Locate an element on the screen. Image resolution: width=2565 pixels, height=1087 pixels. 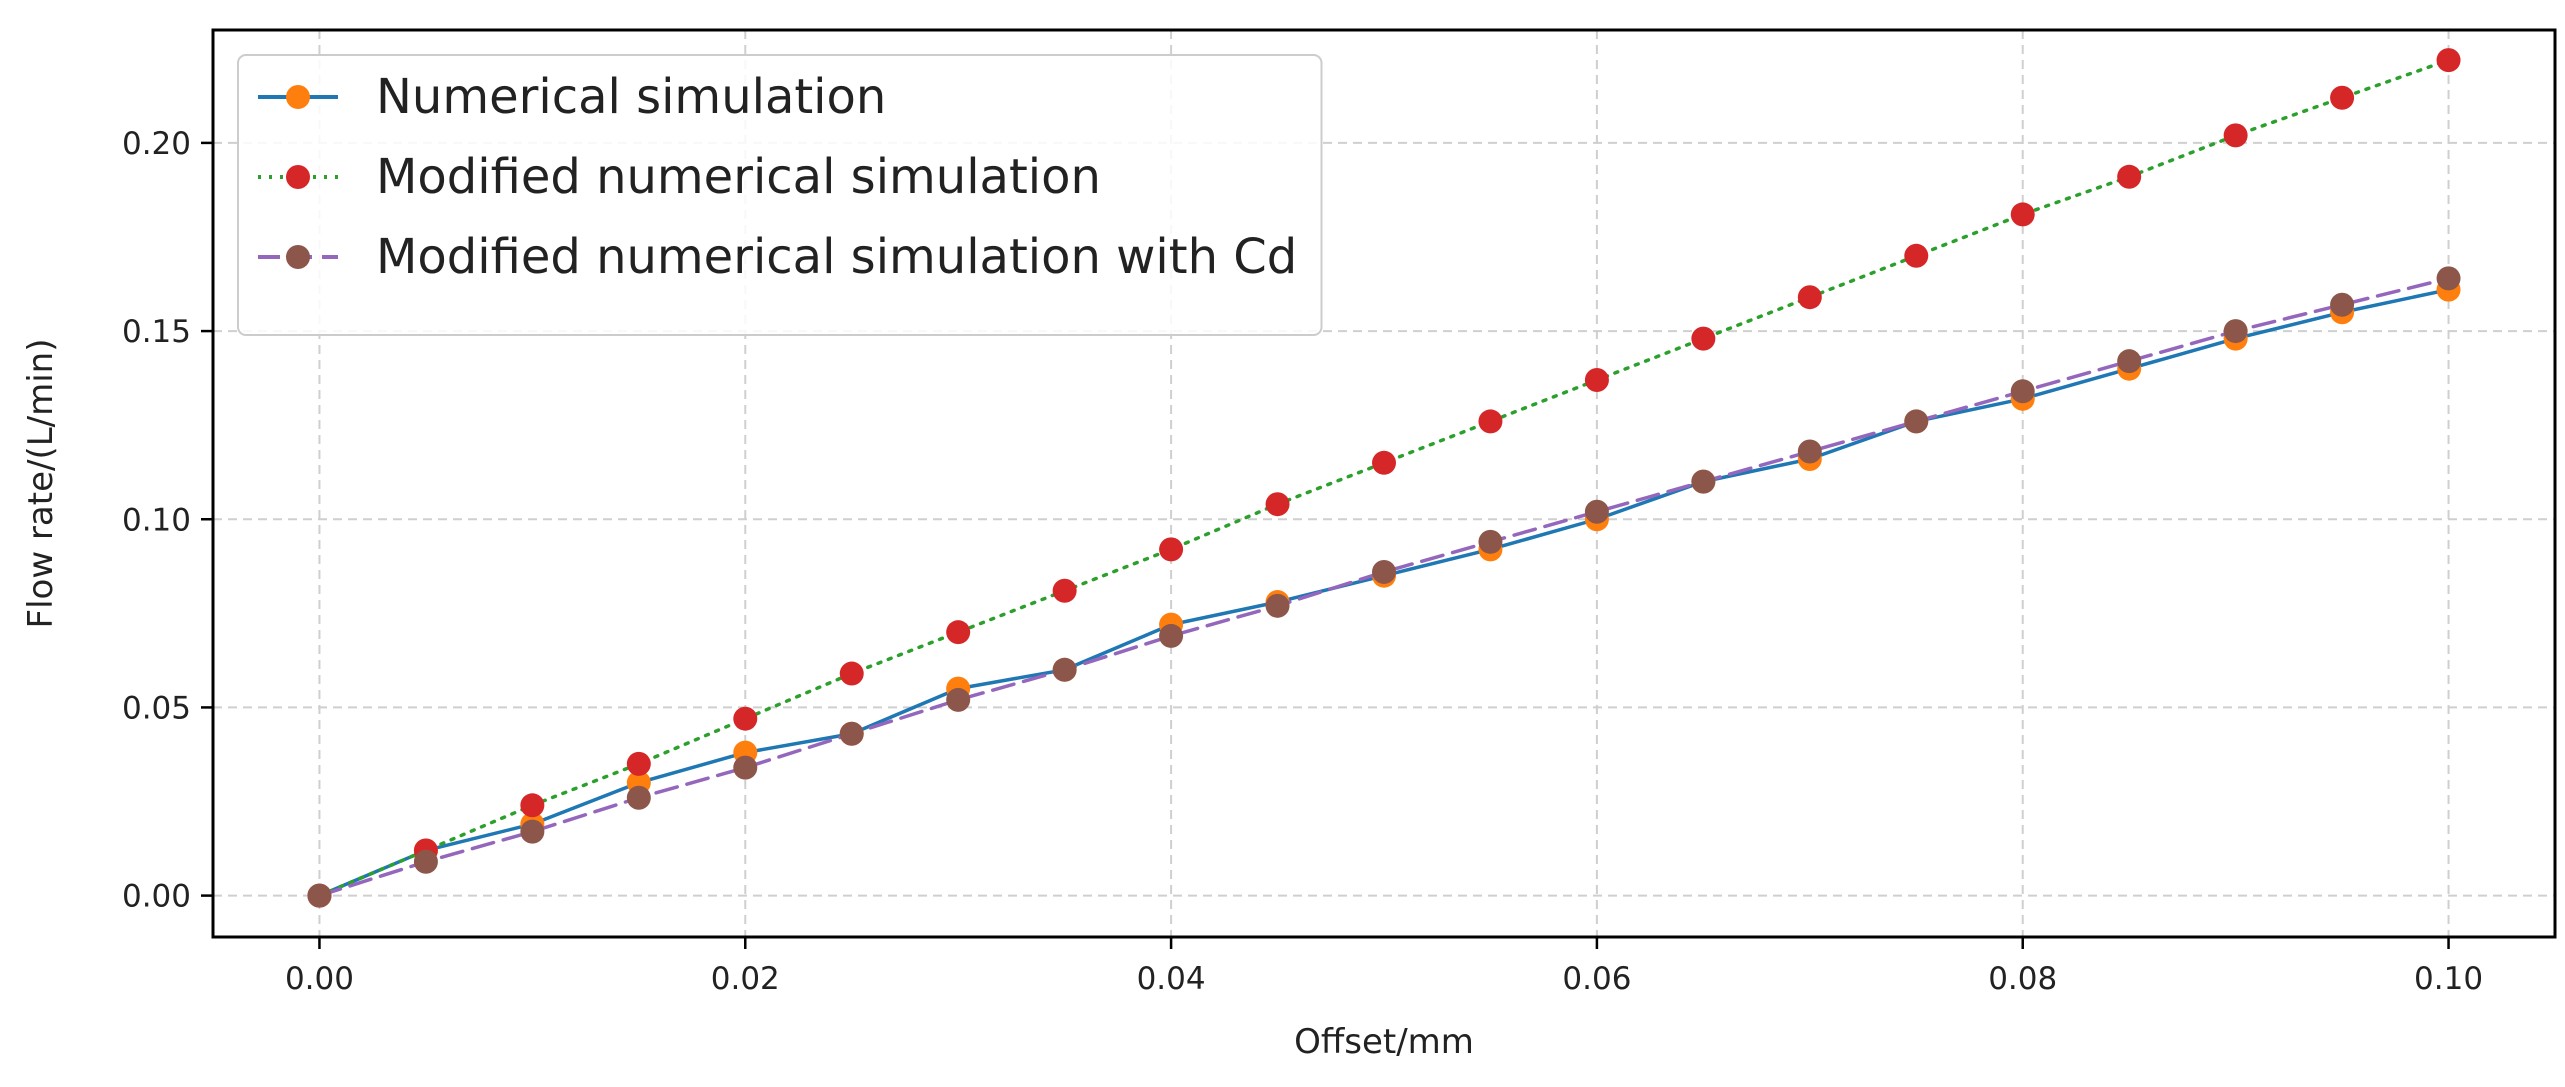
legend-entry: Modified numerical simulation is located at coordinates (679, 177).